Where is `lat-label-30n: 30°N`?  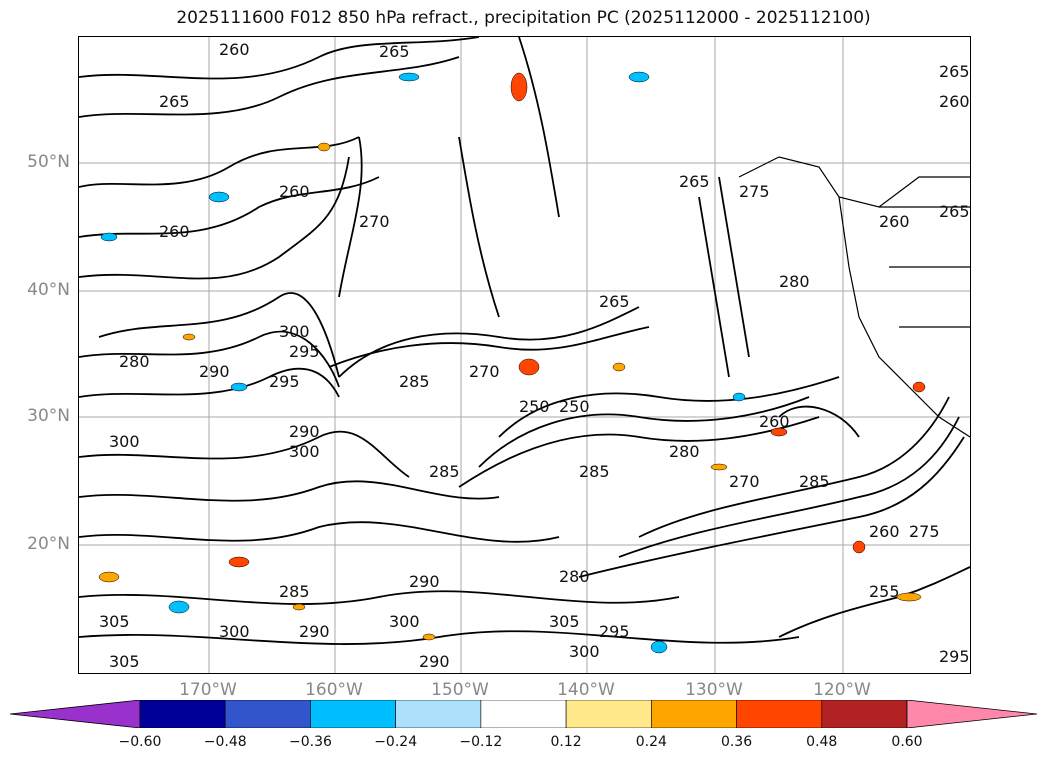
lat-label-30n: 30°N is located at coordinates (48, 416).